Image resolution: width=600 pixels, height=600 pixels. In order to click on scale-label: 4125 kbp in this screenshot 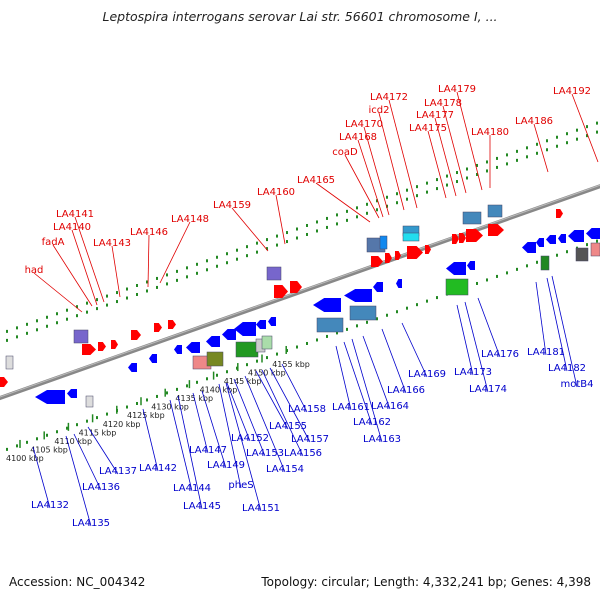, I will do `click(146, 415)`.